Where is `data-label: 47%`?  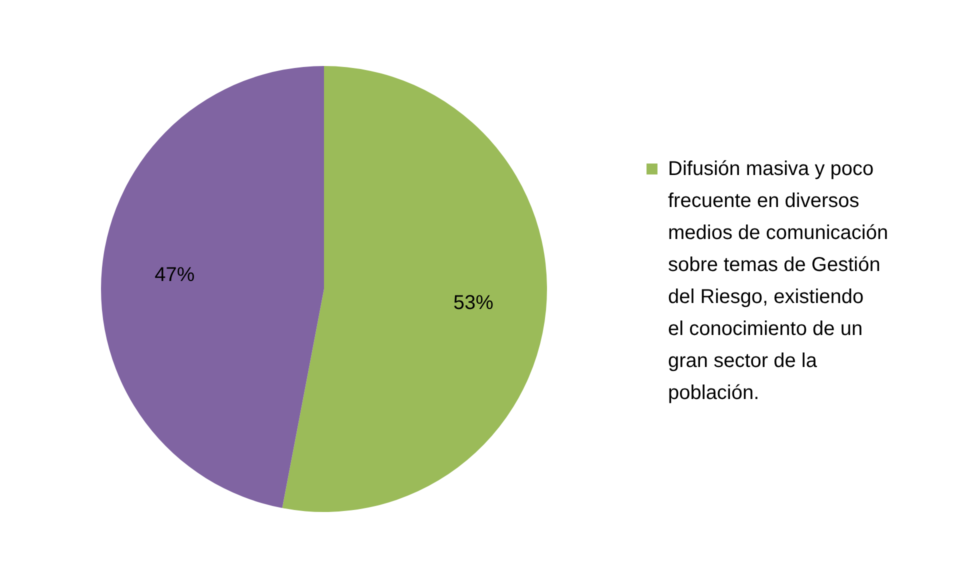
data-label: 47% is located at coordinates (174, 275).